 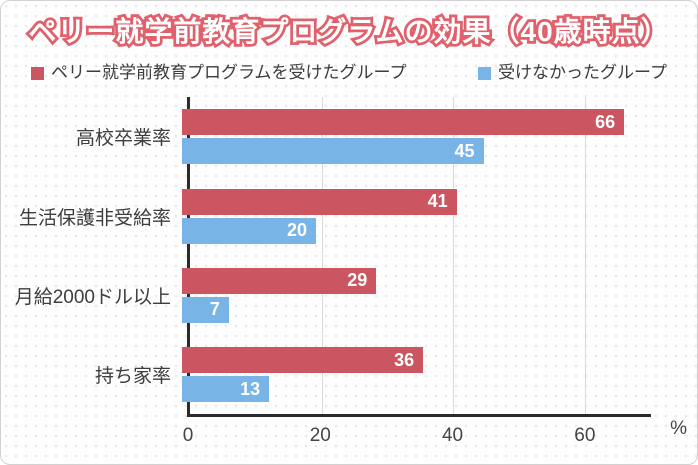 What do you see at coordinates (319, 201) in the screenshot?
I see `bar-treated: 41` at bounding box center [319, 201].